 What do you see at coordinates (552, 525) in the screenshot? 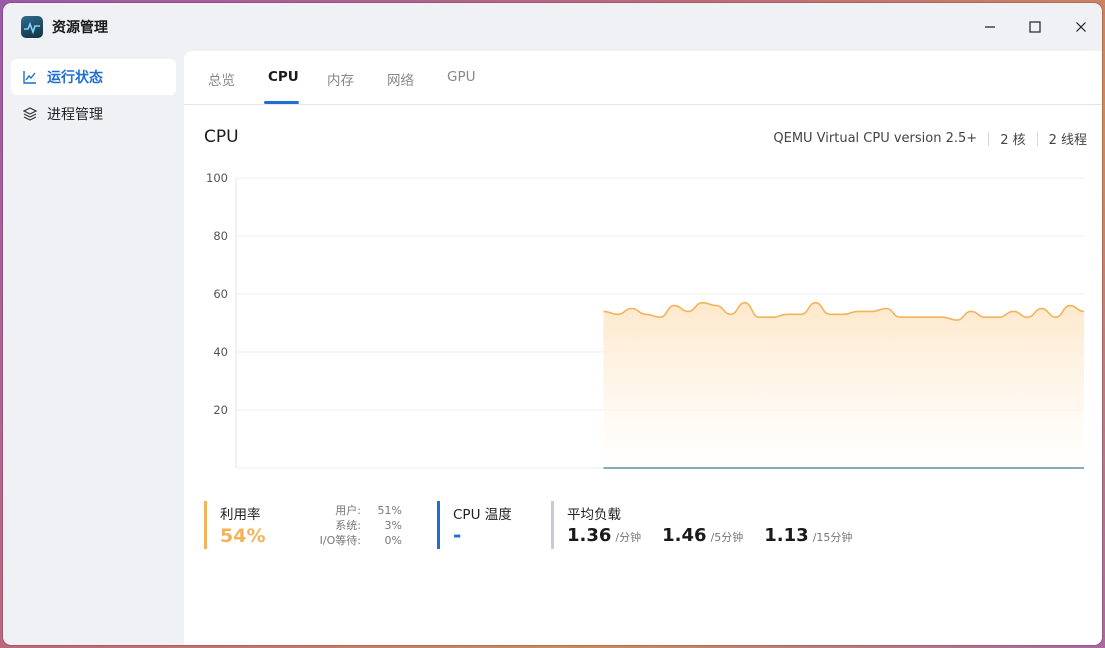
I see `load-accent-bar` at bounding box center [552, 525].